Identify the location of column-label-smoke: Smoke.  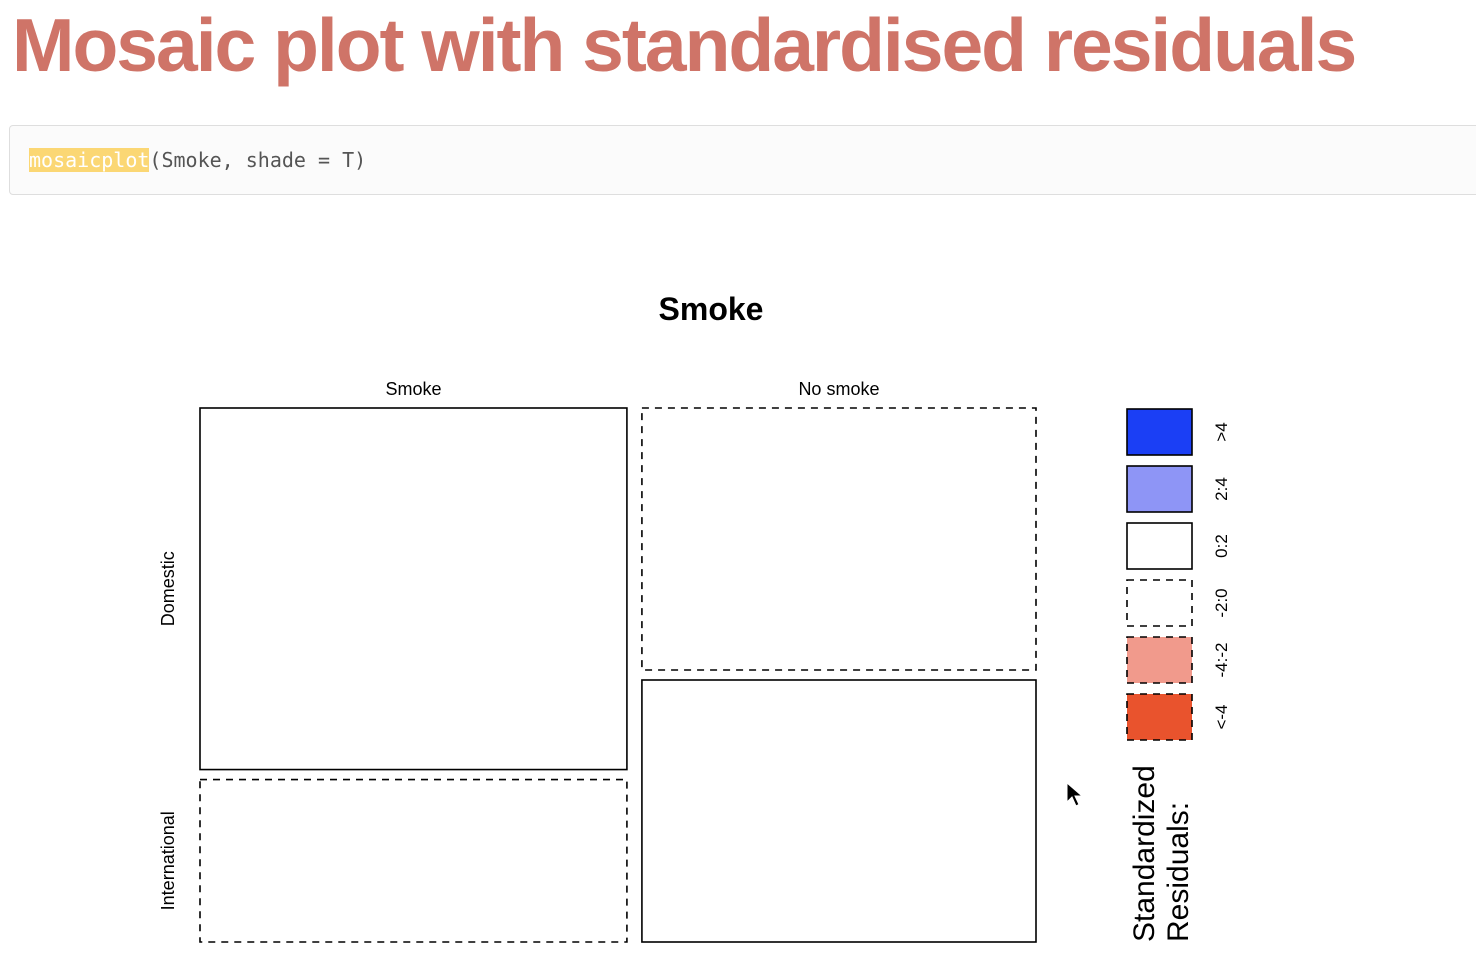
(413, 389).